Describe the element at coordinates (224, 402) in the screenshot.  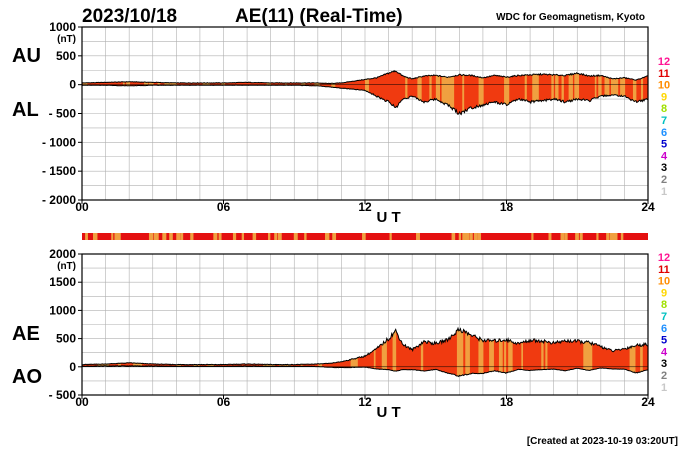
I see `x-tick-label: 06` at that location.